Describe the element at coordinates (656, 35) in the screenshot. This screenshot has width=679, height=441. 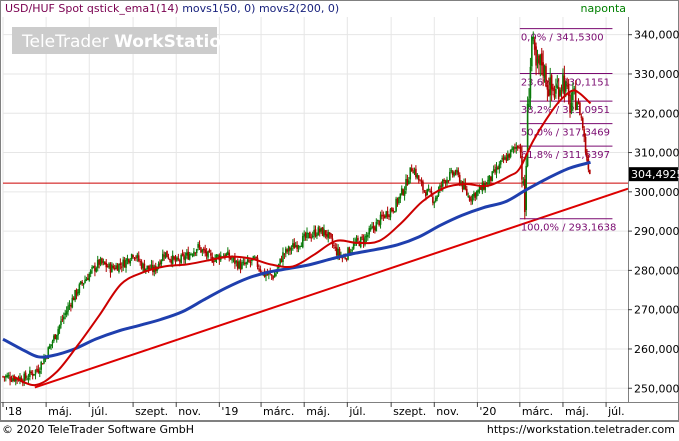
I see `y-tick-label: 340,0000` at that location.